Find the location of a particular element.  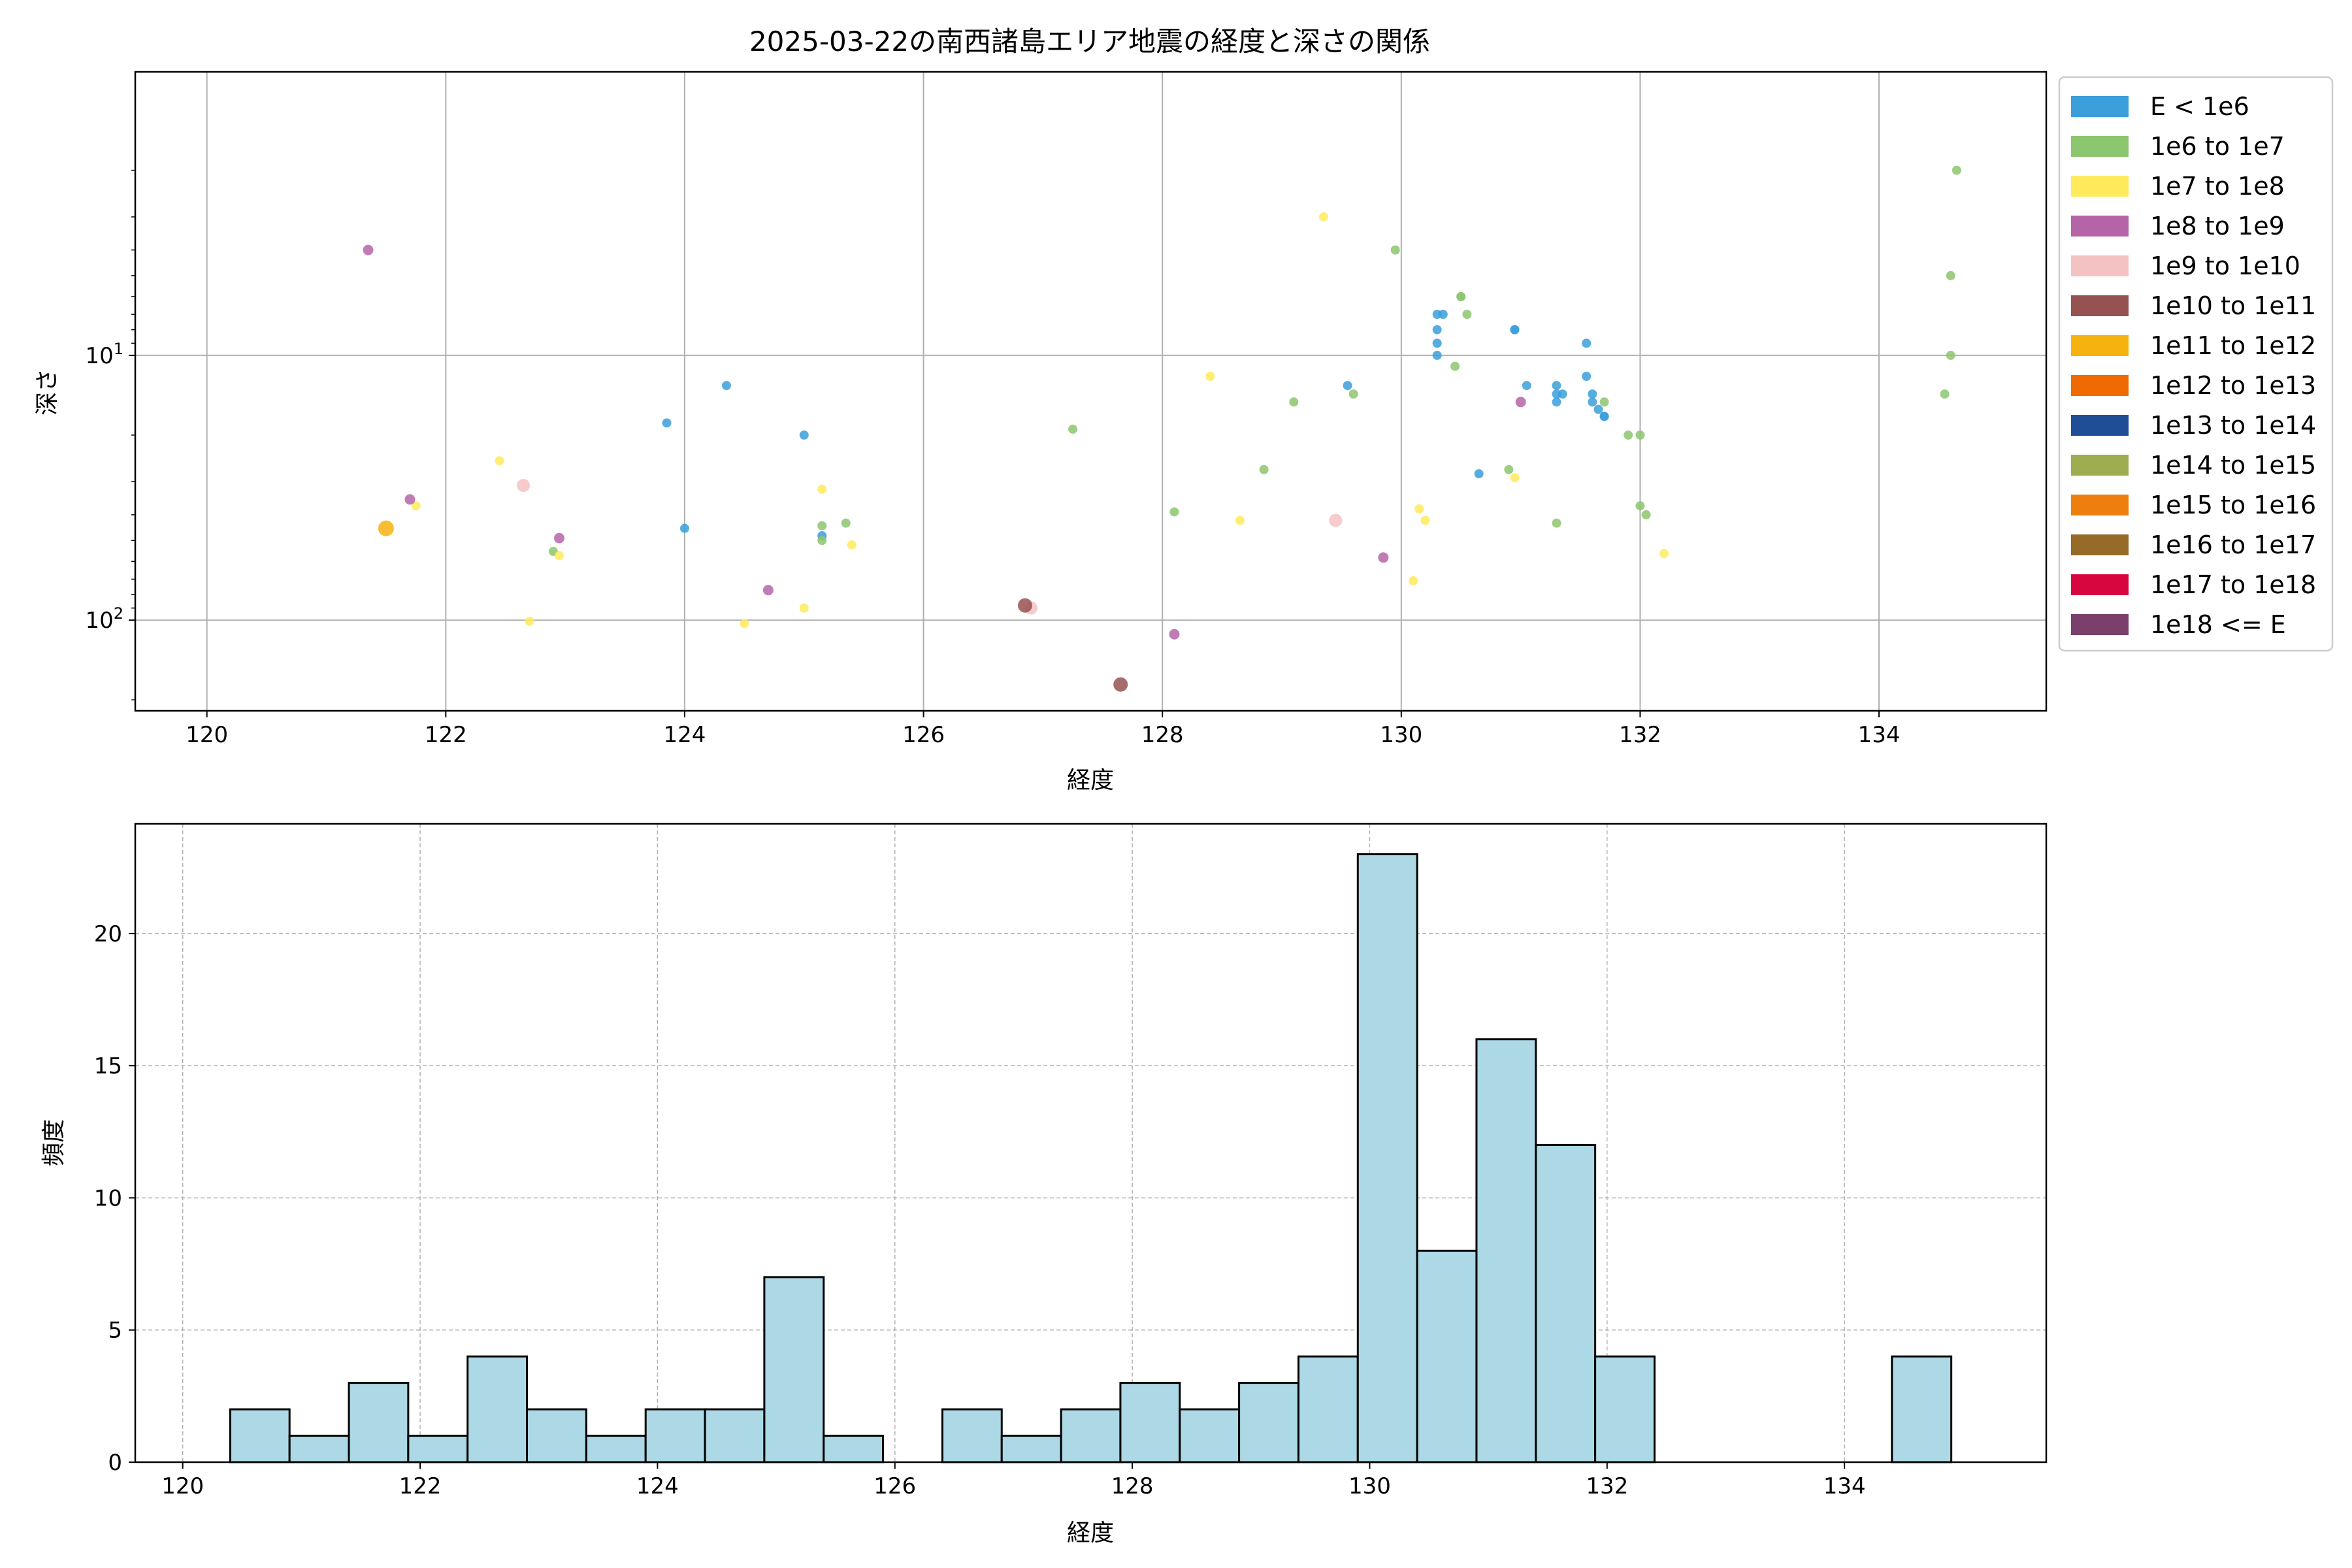

legend-label: E < 1e6 is located at coordinates (2199, 106).